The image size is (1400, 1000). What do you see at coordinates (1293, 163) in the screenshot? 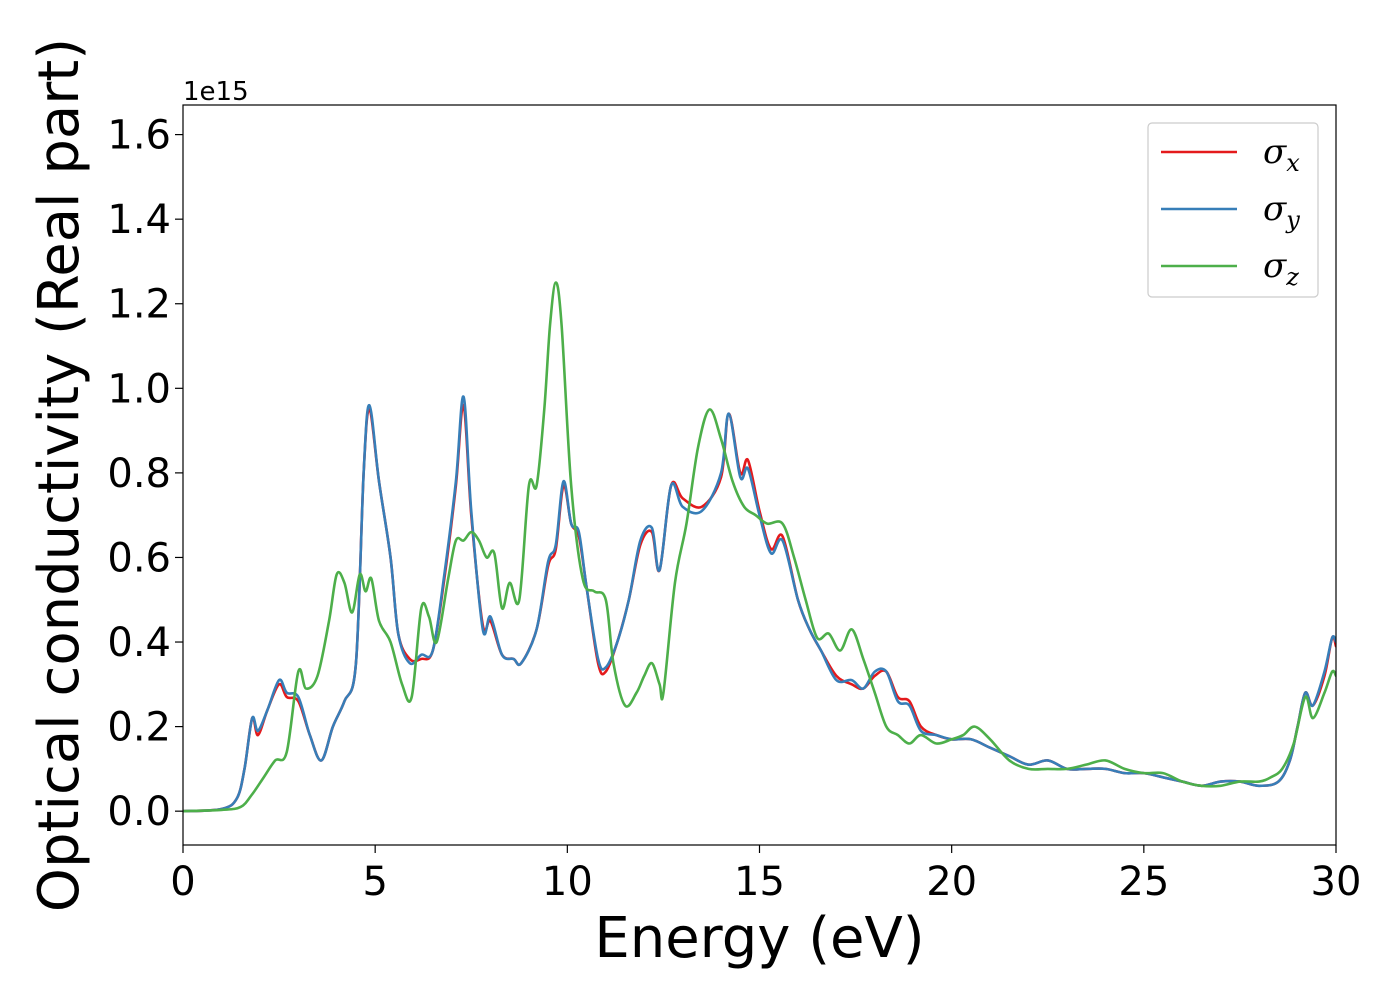
I see `legend-subscript: x` at bounding box center [1293, 163].